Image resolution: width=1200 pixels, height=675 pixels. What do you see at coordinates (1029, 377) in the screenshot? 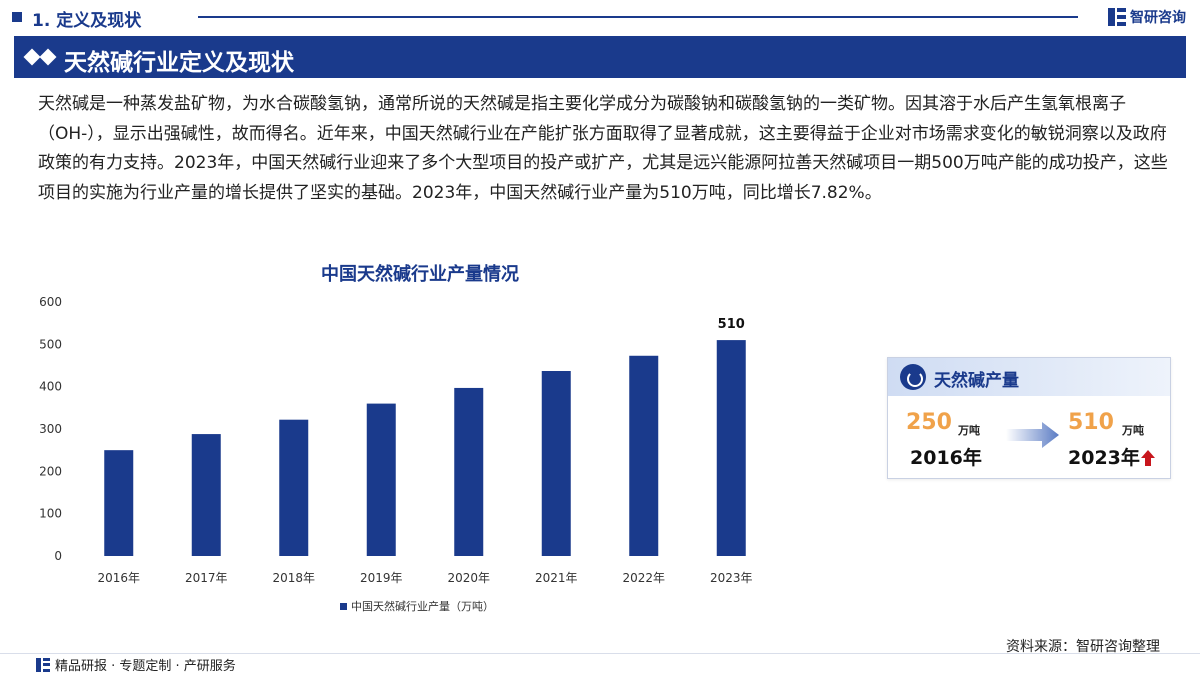
I see `card-header: 天然碱产量` at bounding box center [1029, 377].